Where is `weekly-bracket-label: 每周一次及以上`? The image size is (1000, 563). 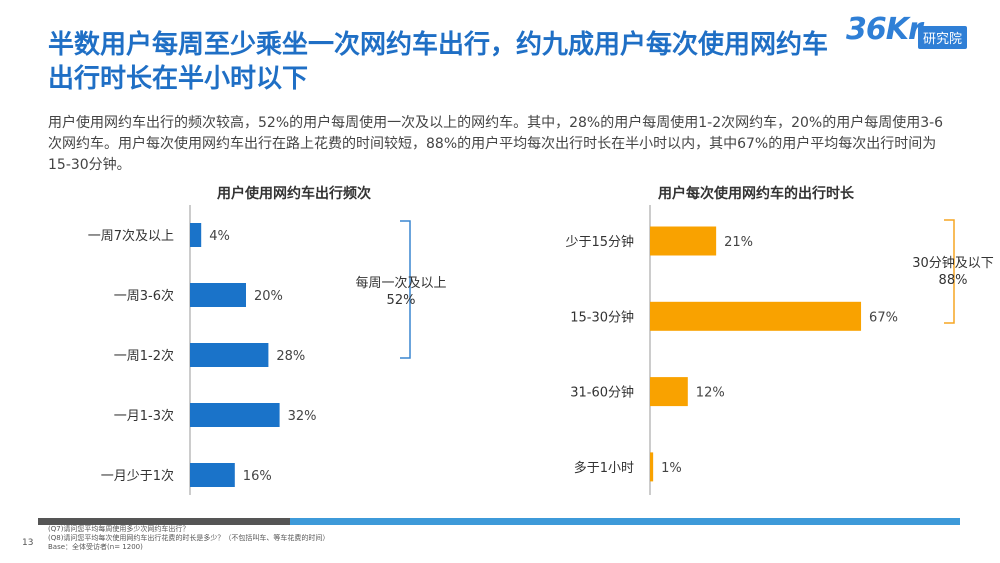 weekly-bracket-label: 每周一次及以上 is located at coordinates (400, 283).